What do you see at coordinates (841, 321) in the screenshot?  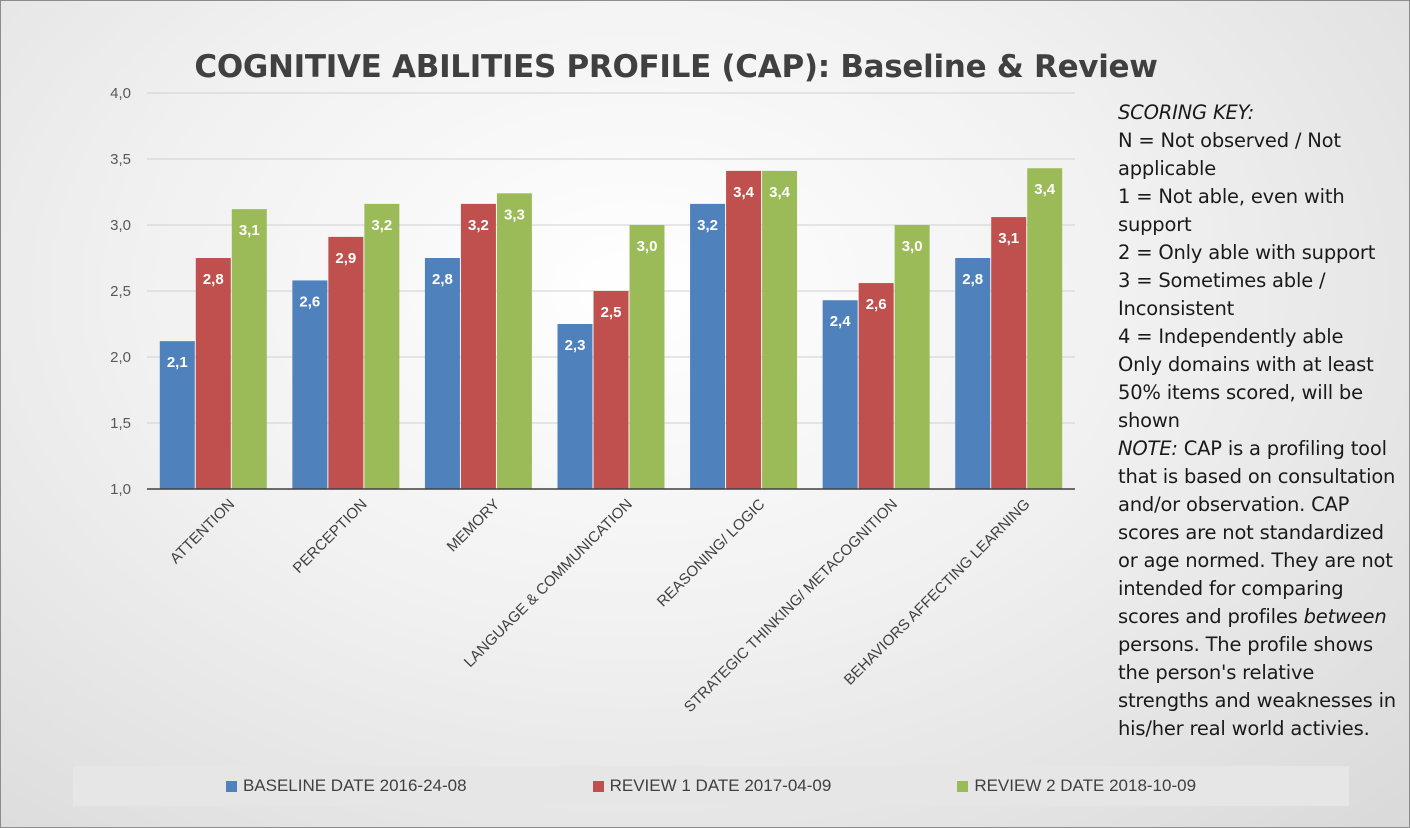 I see `data-label: 2,4` at bounding box center [841, 321].